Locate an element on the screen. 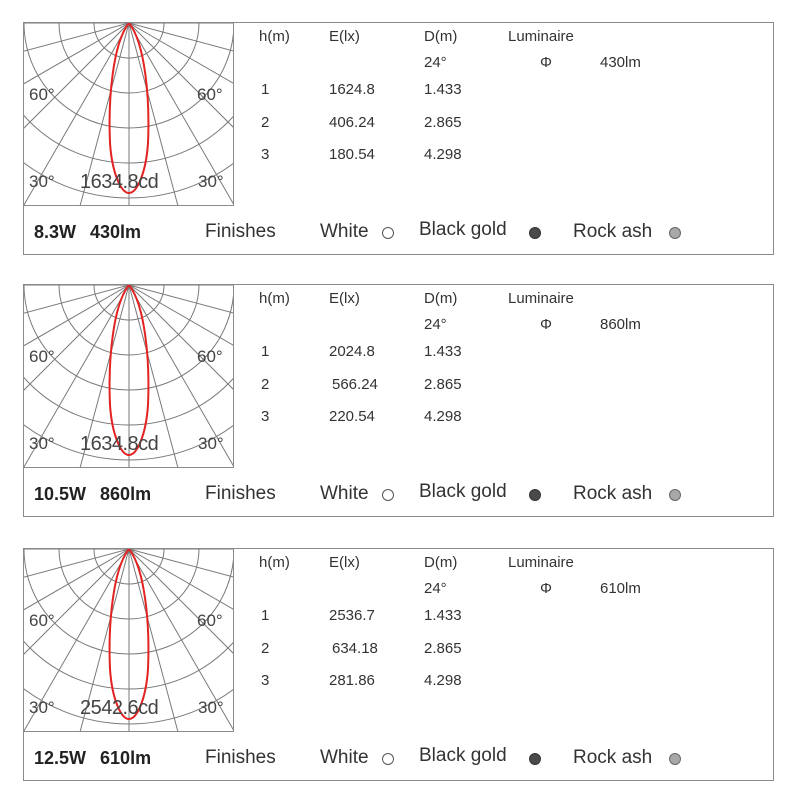 This screenshot has width=800, height=800. peak-intensity-label: 2542.6cd is located at coordinates (119, 708).